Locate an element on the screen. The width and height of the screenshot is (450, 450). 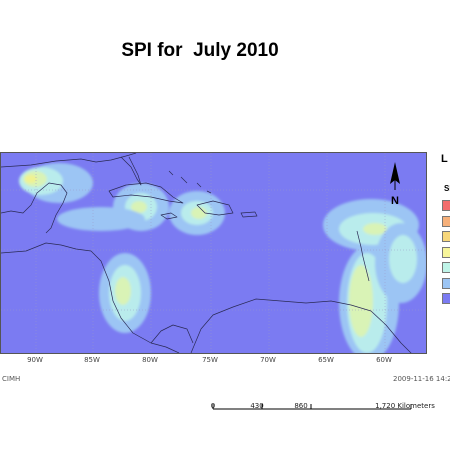
hispaniola is located at coordinates (215, 208).